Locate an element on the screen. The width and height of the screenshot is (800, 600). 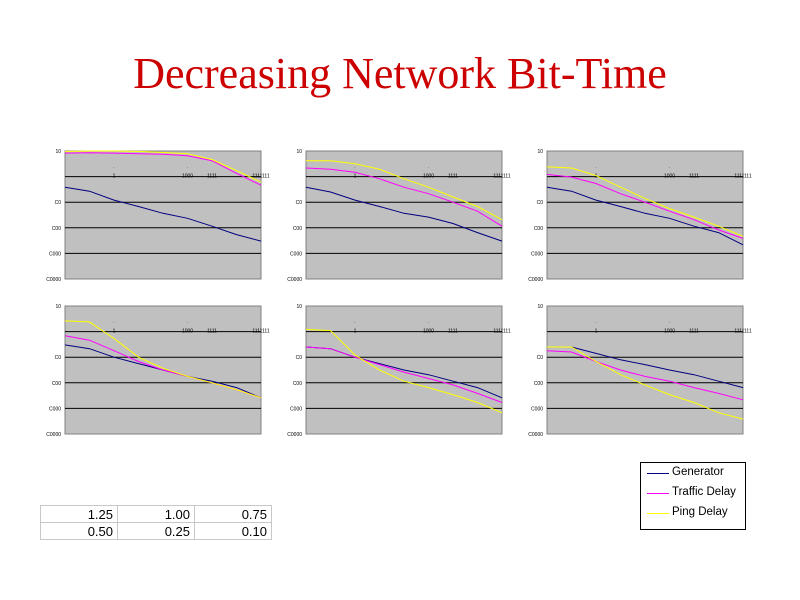
table-row: 1.25 1.00 0.75 is located at coordinates (156, 514).